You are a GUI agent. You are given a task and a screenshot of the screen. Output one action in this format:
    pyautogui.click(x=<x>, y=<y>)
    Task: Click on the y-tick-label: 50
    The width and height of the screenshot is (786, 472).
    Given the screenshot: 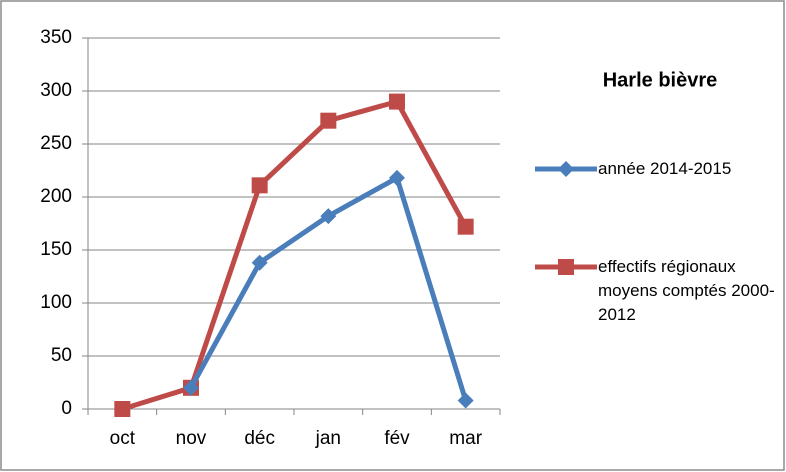 What is the action you would take?
    pyautogui.click(x=61, y=355)
    